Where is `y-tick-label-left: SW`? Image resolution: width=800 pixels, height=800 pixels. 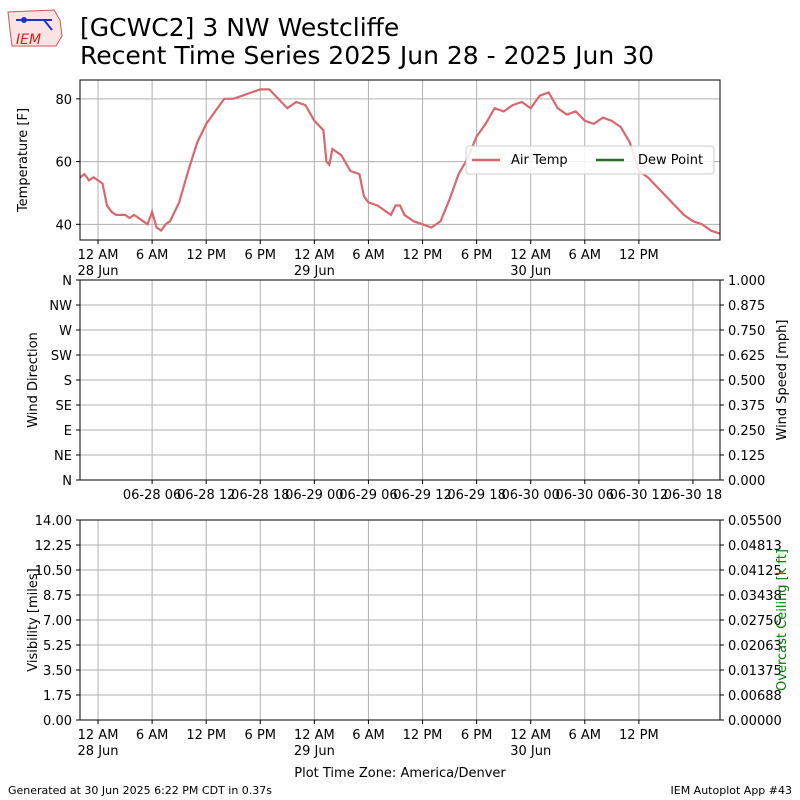 y-tick-label-left: SW is located at coordinates (61, 356).